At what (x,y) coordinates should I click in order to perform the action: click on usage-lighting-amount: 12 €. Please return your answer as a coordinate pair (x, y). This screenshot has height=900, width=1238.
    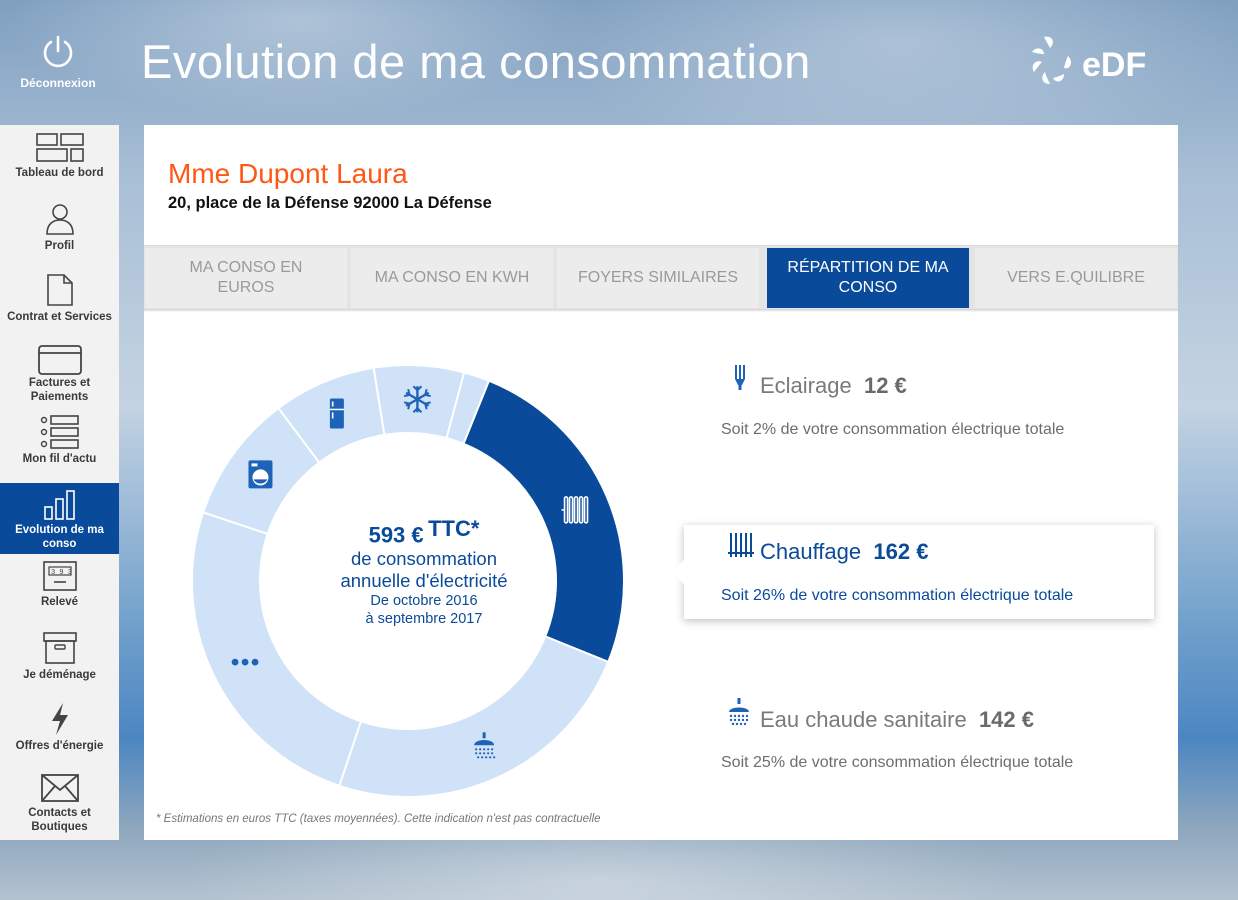
    Looking at the image, I should click on (885, 385).